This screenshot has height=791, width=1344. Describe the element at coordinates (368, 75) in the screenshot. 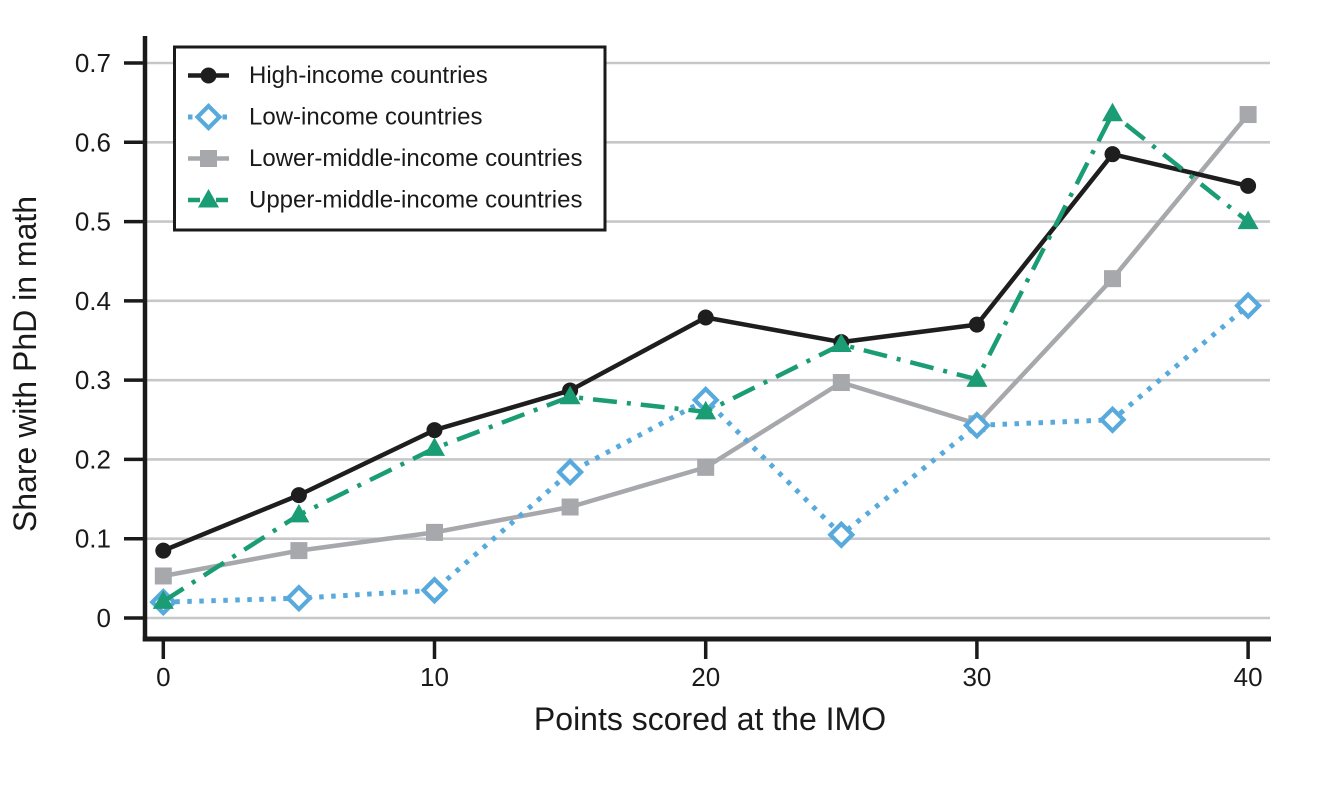

I see `legend-label-high-income-countries: High-income countries` at that location.